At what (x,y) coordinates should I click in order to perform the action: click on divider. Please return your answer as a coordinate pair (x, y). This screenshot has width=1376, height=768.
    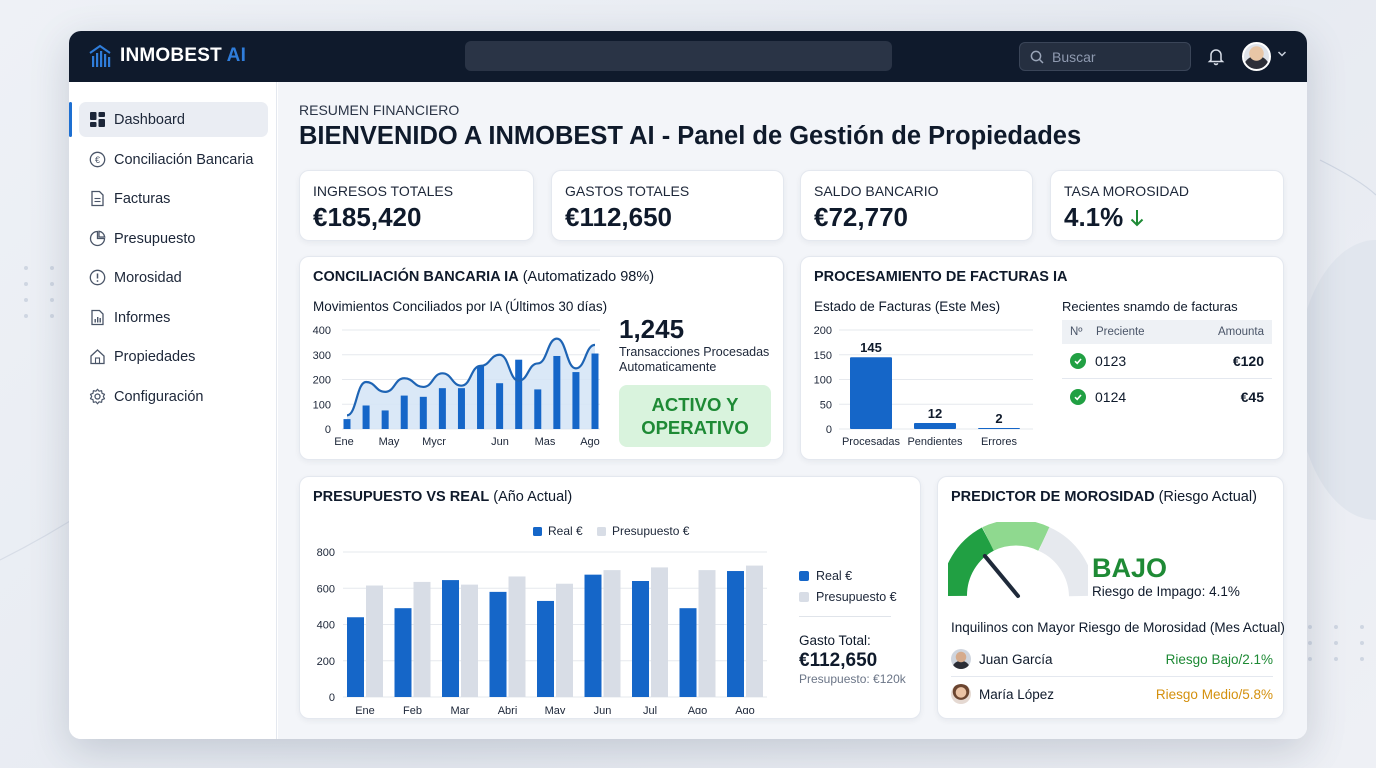
    Looking at the image, I should click on (1112, 676).